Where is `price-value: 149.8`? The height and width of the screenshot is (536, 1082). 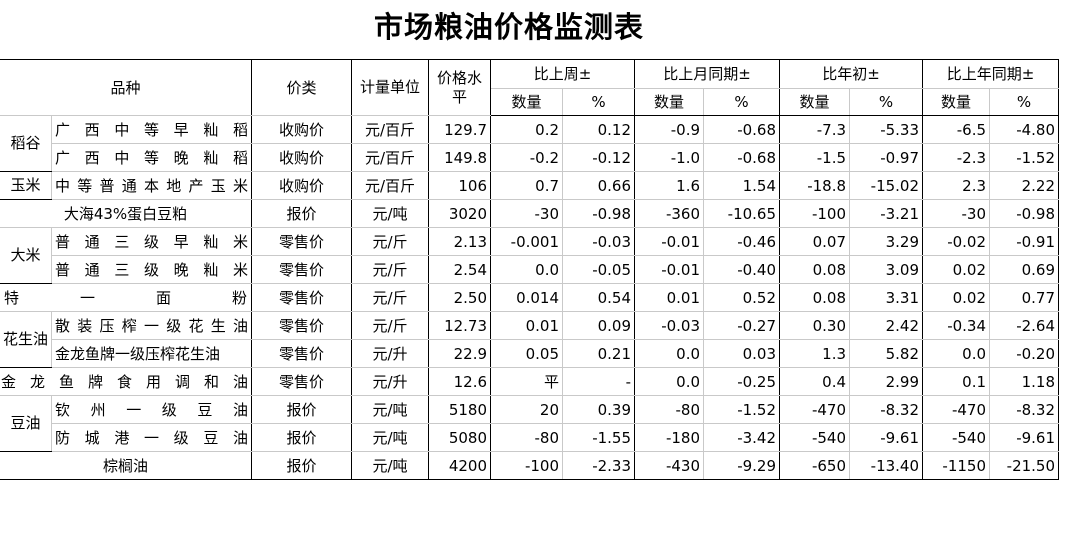
price-value: 149.8 is located at coordinates (460, 157).